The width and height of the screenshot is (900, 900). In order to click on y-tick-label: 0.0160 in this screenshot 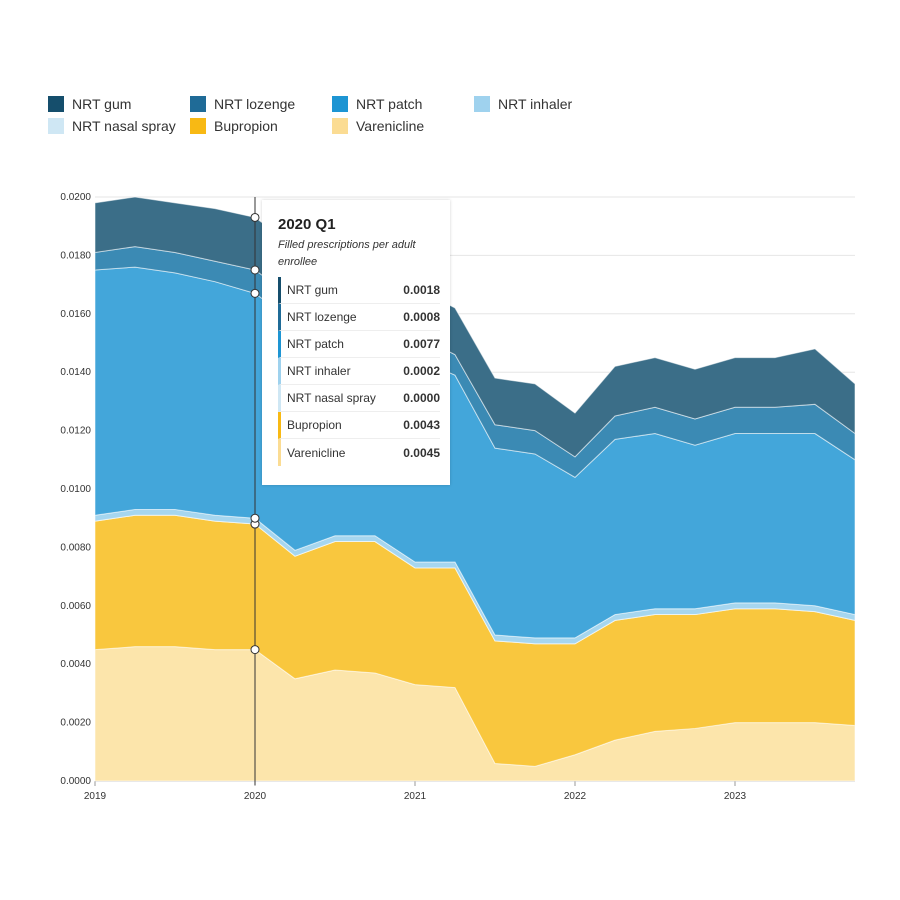, I will do `click(75, 314)`.